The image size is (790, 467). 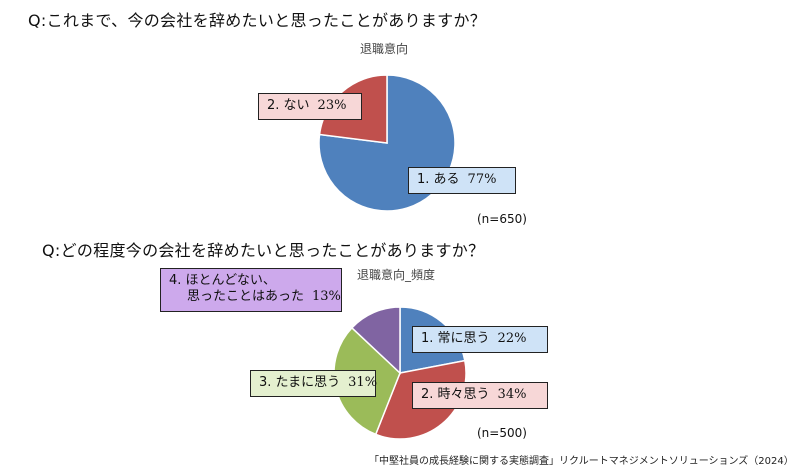 What do you see at coordinates (502, 433) in the screenshot?
I see `chart-2-n: (n=500)` at bounding box center [502, 433].